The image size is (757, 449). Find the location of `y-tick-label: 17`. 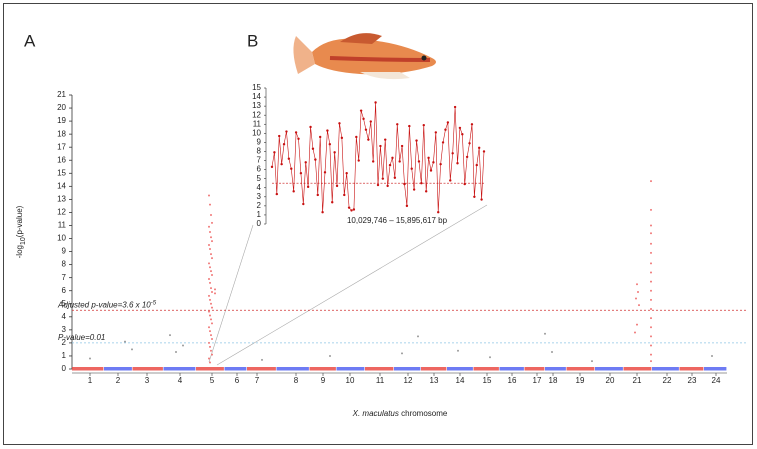

y-tick-label: 17 is located at coordinates (61, 146).